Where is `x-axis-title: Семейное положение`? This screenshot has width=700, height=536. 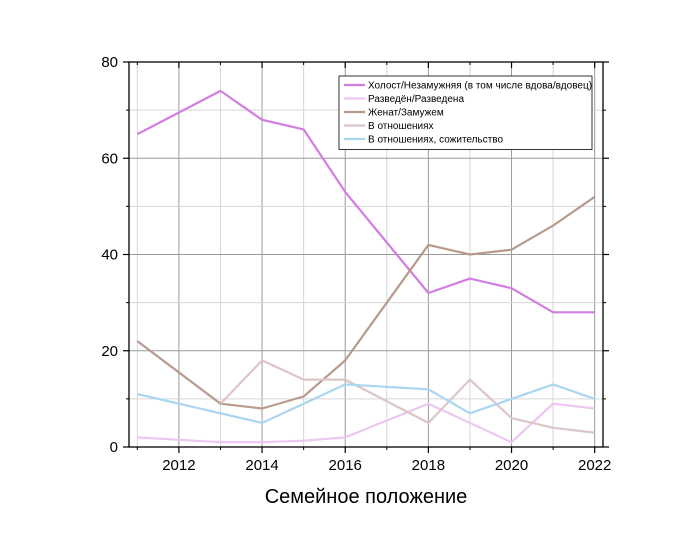 x-axis-title: Семейное положение is located at coordinates (366, 497).